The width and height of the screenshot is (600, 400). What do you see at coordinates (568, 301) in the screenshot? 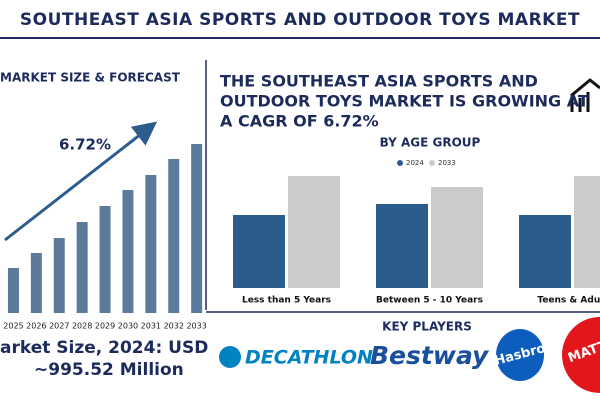
I see `x-tick-label: Teens & Adult` at bounding box center [568, 301].